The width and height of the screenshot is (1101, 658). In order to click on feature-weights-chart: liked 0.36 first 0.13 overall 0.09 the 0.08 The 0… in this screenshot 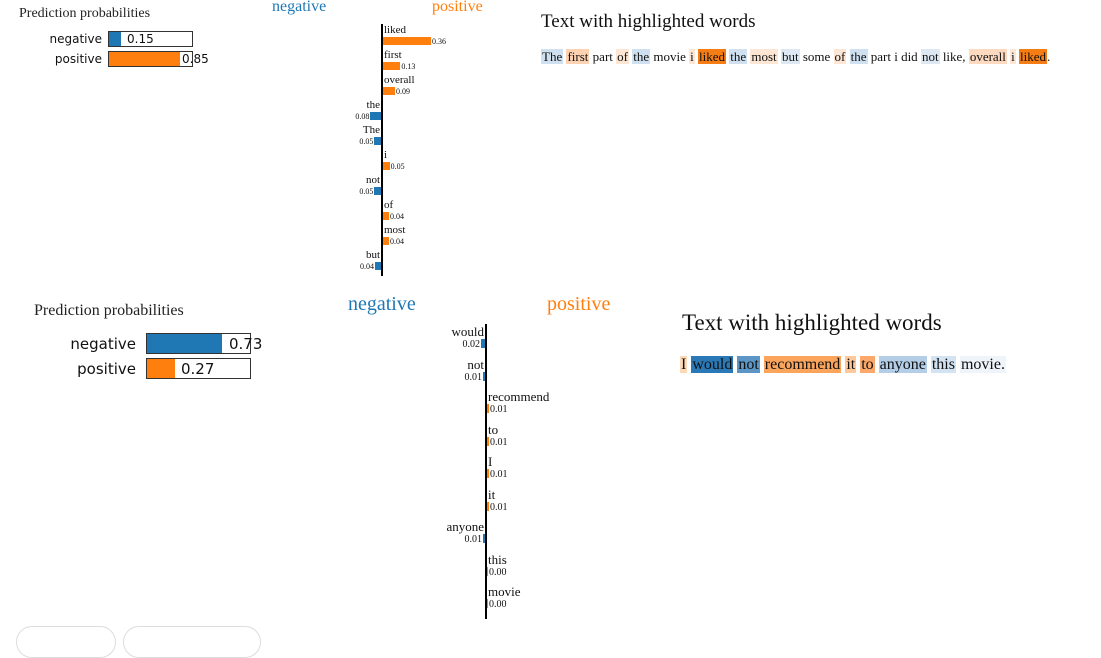, I will do `click(380, 154)`.